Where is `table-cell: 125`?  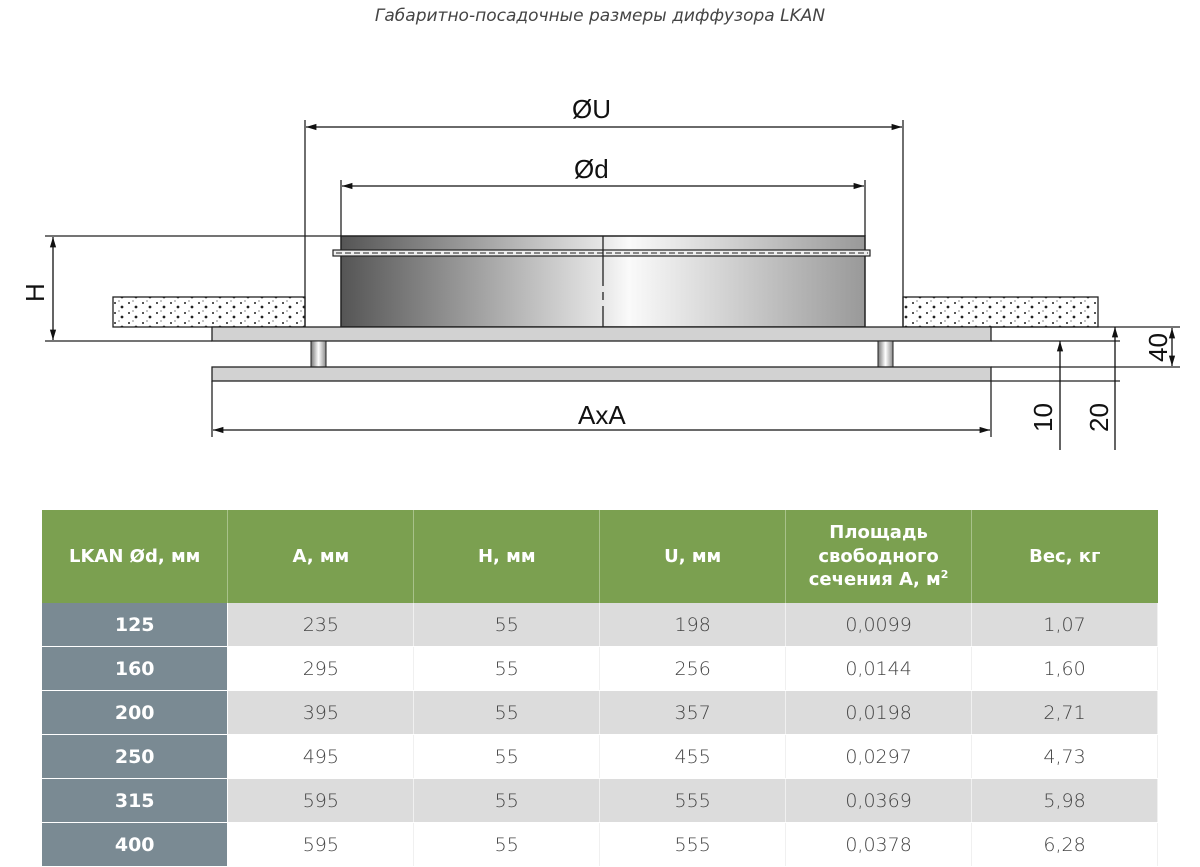
table-cell: 125 is located at coordinates (135, 625).